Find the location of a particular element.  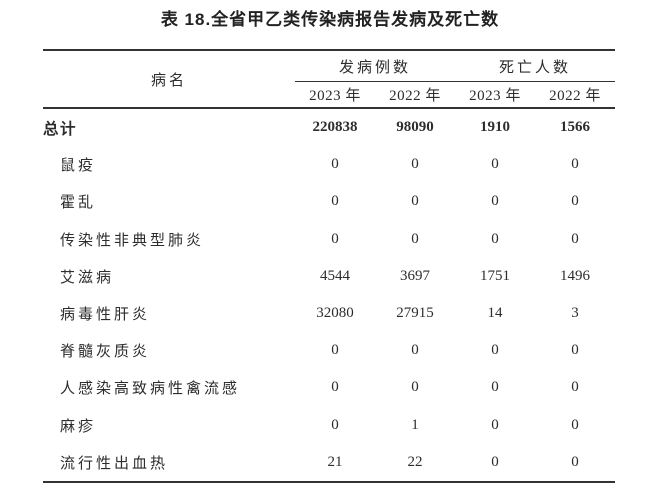

table-row: 人感染高致病性禽流感 0 0 0 0 is located at coordinates (329, 387).